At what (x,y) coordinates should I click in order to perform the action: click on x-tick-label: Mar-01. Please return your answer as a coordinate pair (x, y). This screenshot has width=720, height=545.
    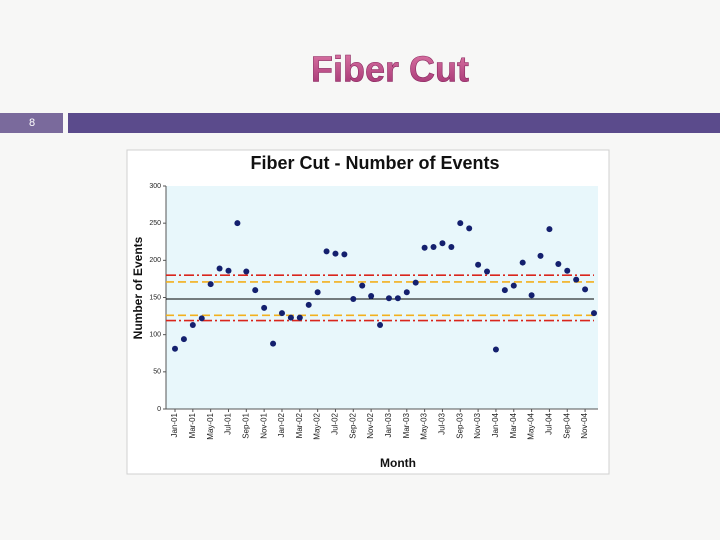
    Looking at the image, I should click on (192, 425).